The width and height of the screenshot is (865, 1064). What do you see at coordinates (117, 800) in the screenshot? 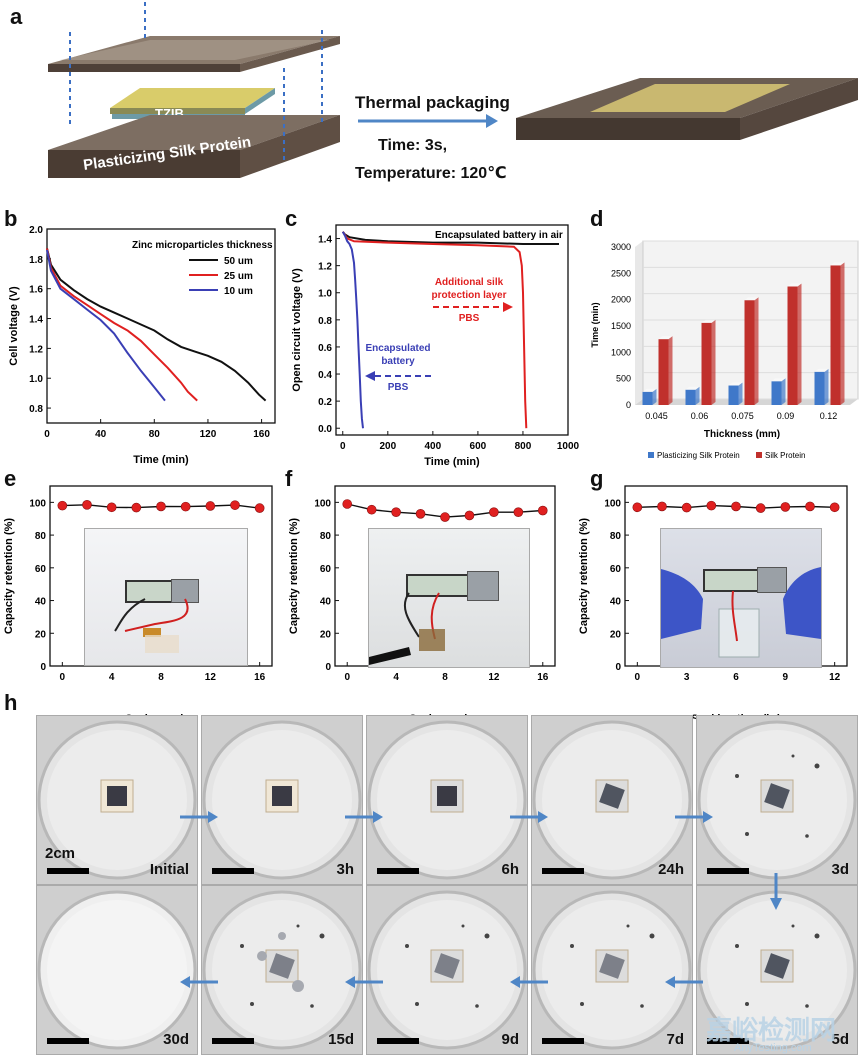
I see `petri-dish-photo: Initial 2cm` at bounding box center [117, 800].